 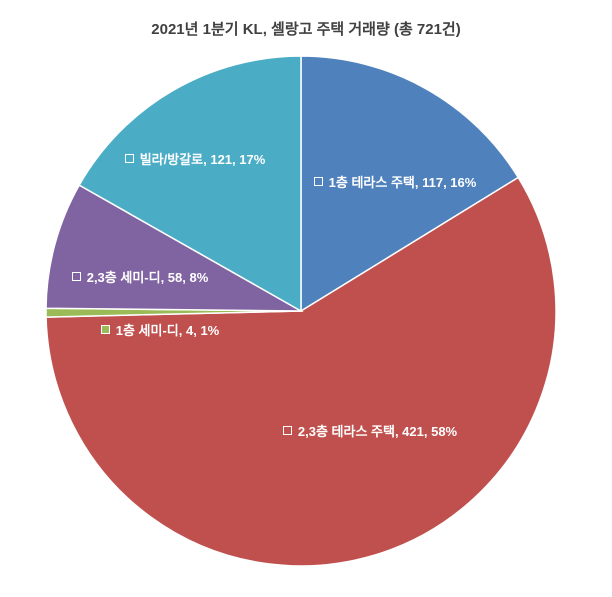 I want to click on data-label-box: 1층 세미-디, 4, 1%, so click(x=160, y=331).